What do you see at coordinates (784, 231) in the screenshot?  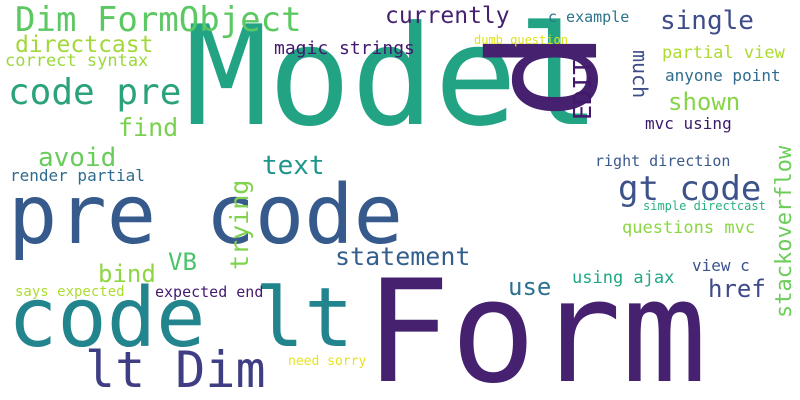 I see `word-stackoverflow: stackoverflow` at bounding box center [784, 231].